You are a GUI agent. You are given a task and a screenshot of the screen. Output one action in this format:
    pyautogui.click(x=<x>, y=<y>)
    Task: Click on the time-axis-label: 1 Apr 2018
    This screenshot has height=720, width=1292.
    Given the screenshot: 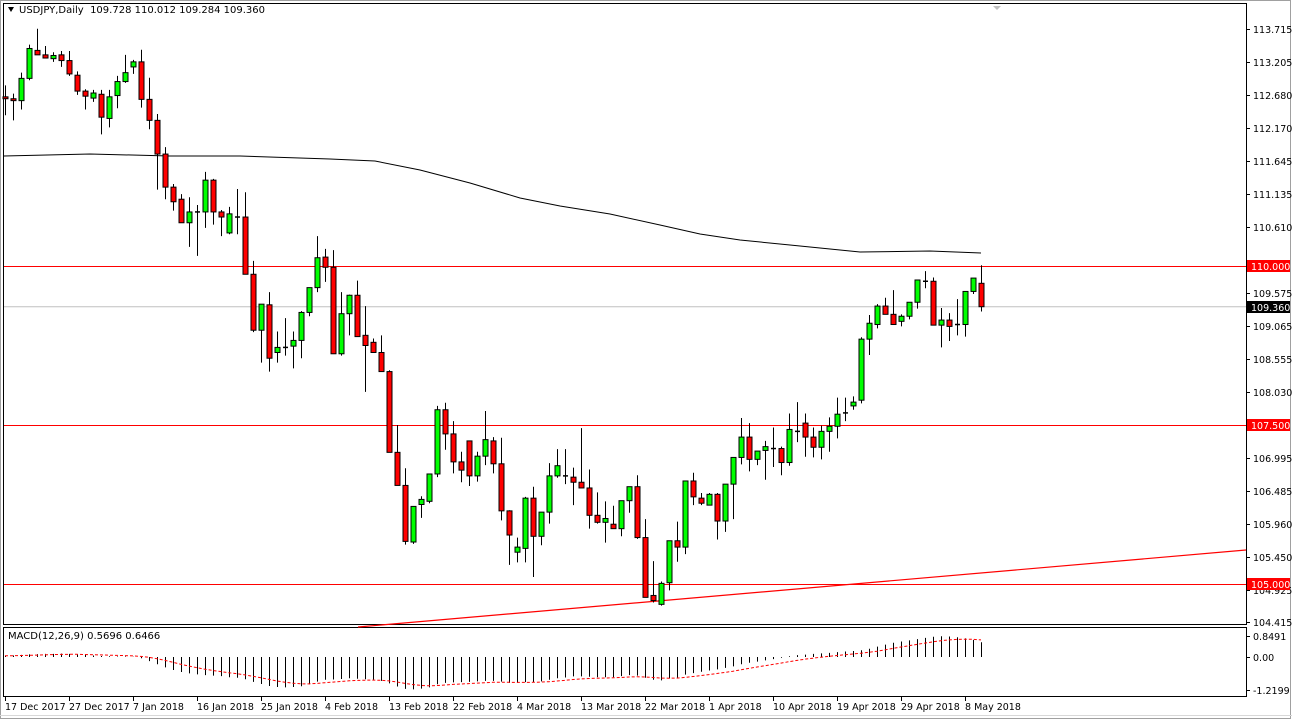 What is the action you would take?
    pyautogui.click(x=735, y=707)
    